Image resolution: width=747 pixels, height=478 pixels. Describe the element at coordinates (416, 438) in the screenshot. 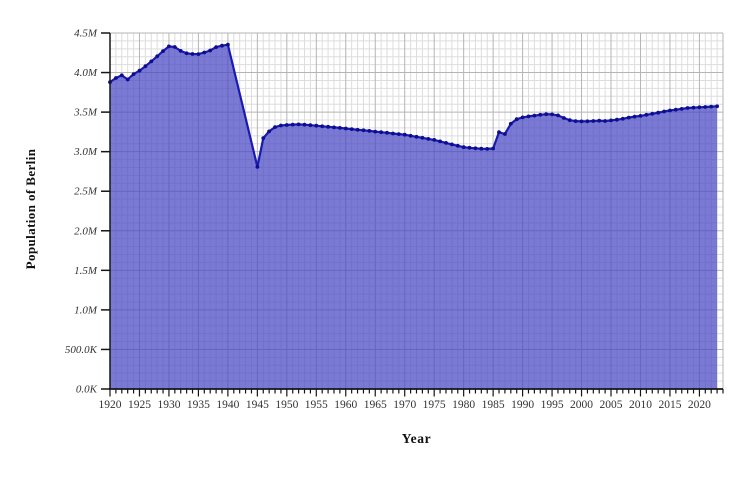

I see `x-axis-title: Year` at that location.